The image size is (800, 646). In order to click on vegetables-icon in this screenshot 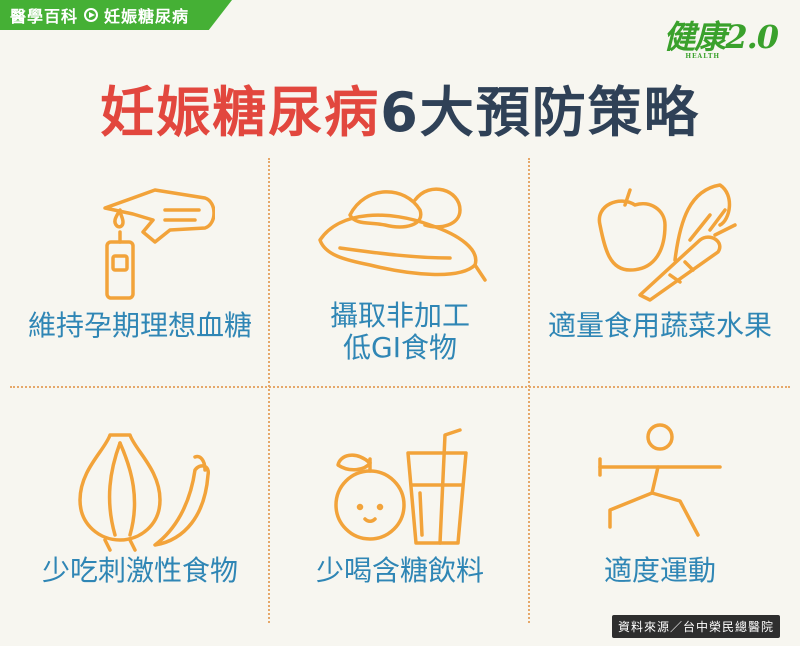, I will do `click(667, 242)`.